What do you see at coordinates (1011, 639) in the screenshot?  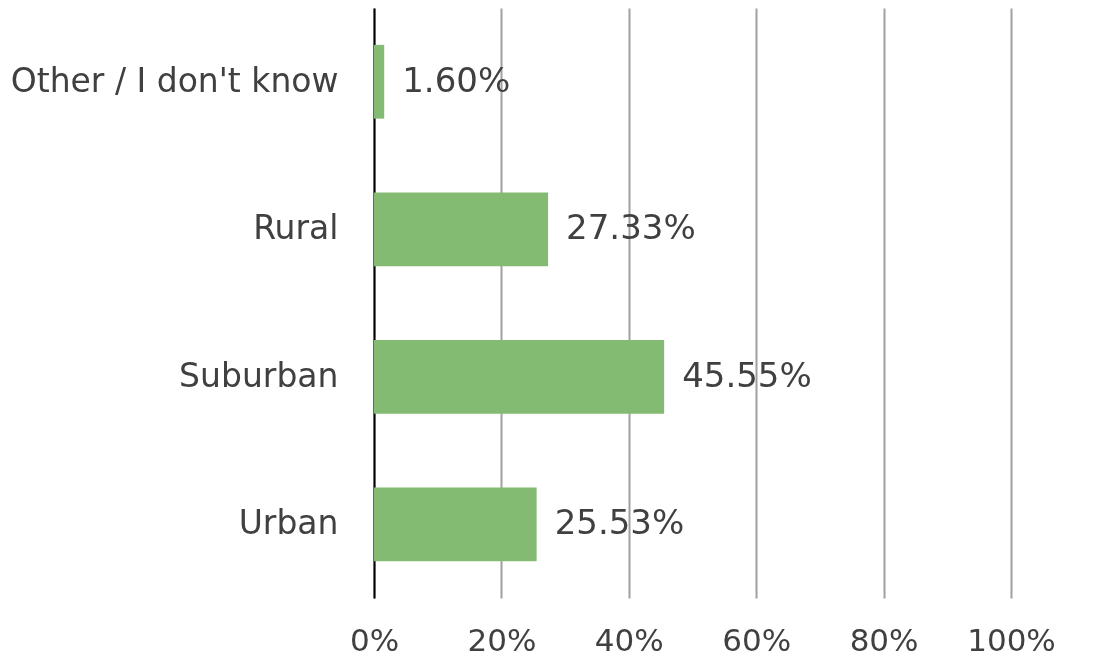 I see `x-tick-label: 100%` at bounding box center [1011, 639].